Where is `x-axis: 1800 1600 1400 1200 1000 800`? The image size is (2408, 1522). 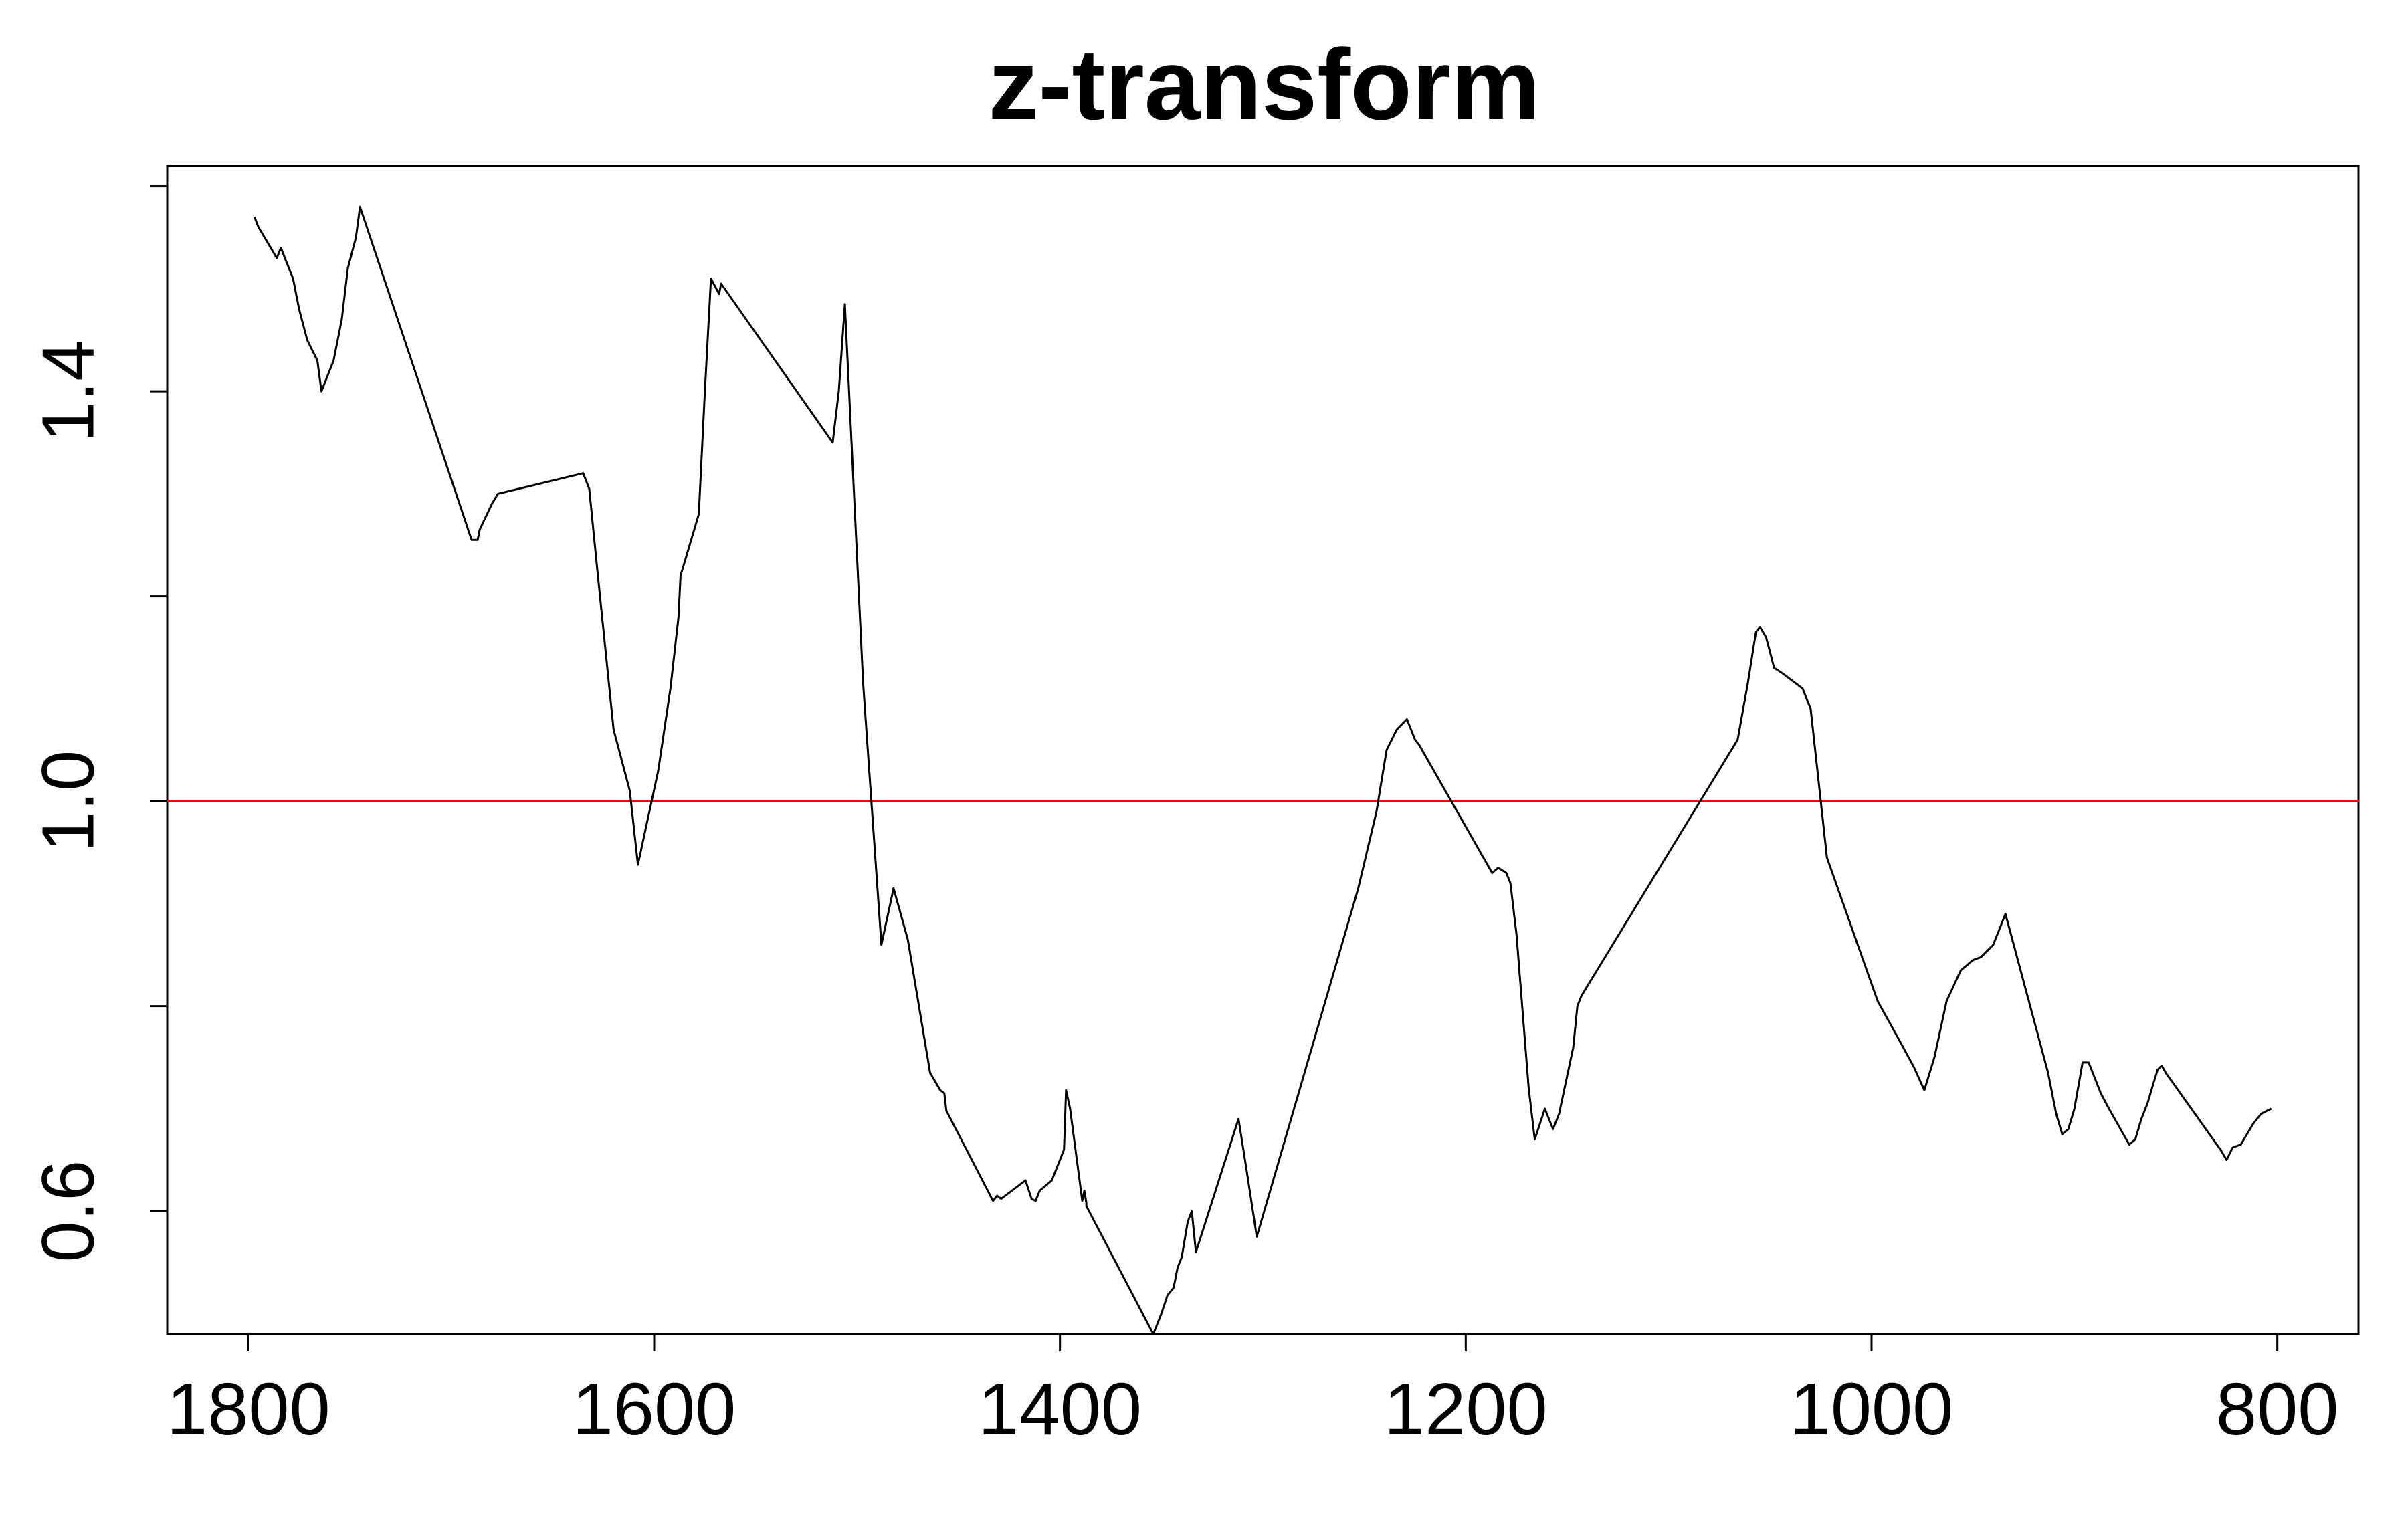
x-axis: 1800 1600 1400 1200 1000 800 is located at coordinates (1253, 1392).